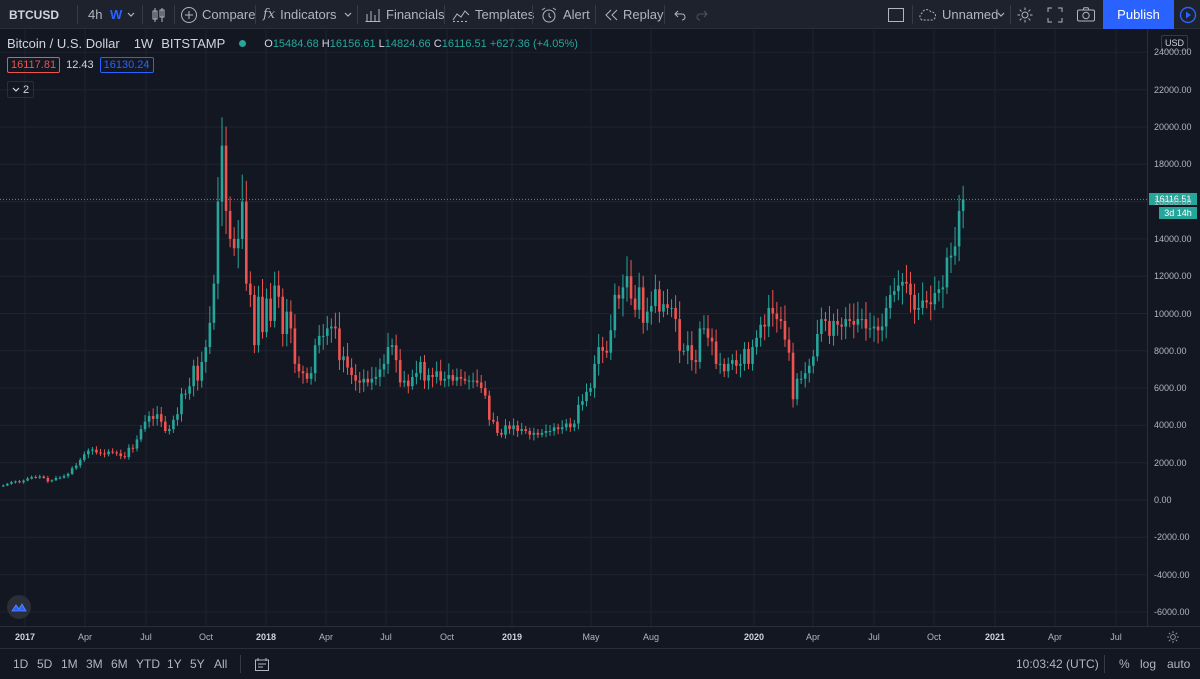 The height and width of the screenshot is (679, 1200). I want to click on templates-button: Templates, so click(493, 14).